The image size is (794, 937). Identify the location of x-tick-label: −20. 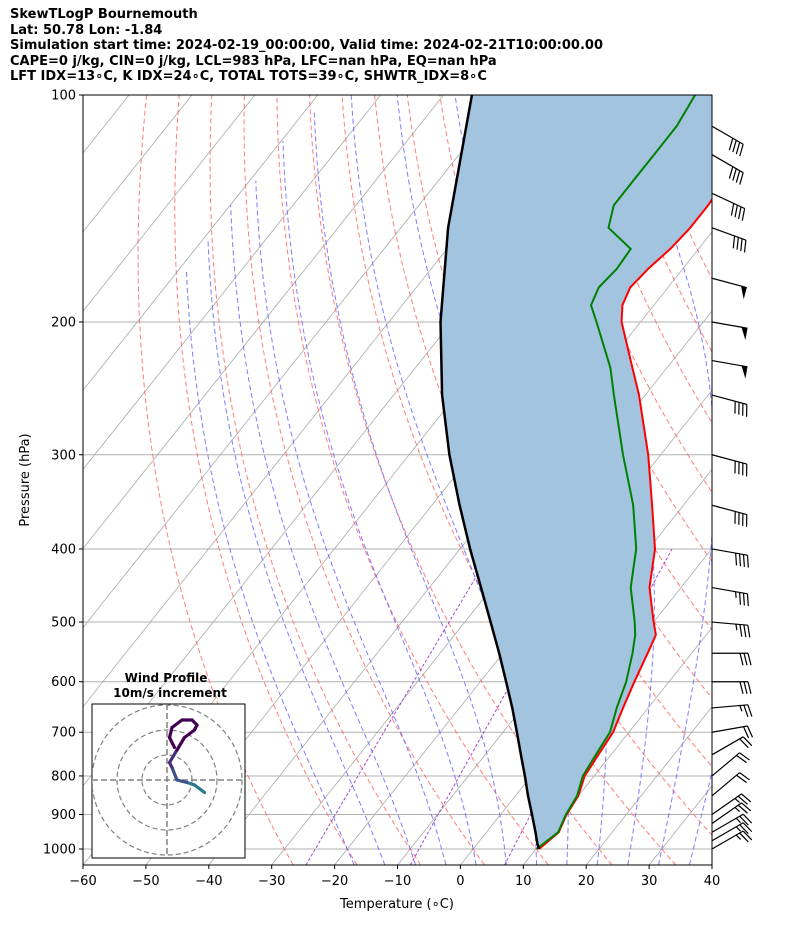
(334, 881).